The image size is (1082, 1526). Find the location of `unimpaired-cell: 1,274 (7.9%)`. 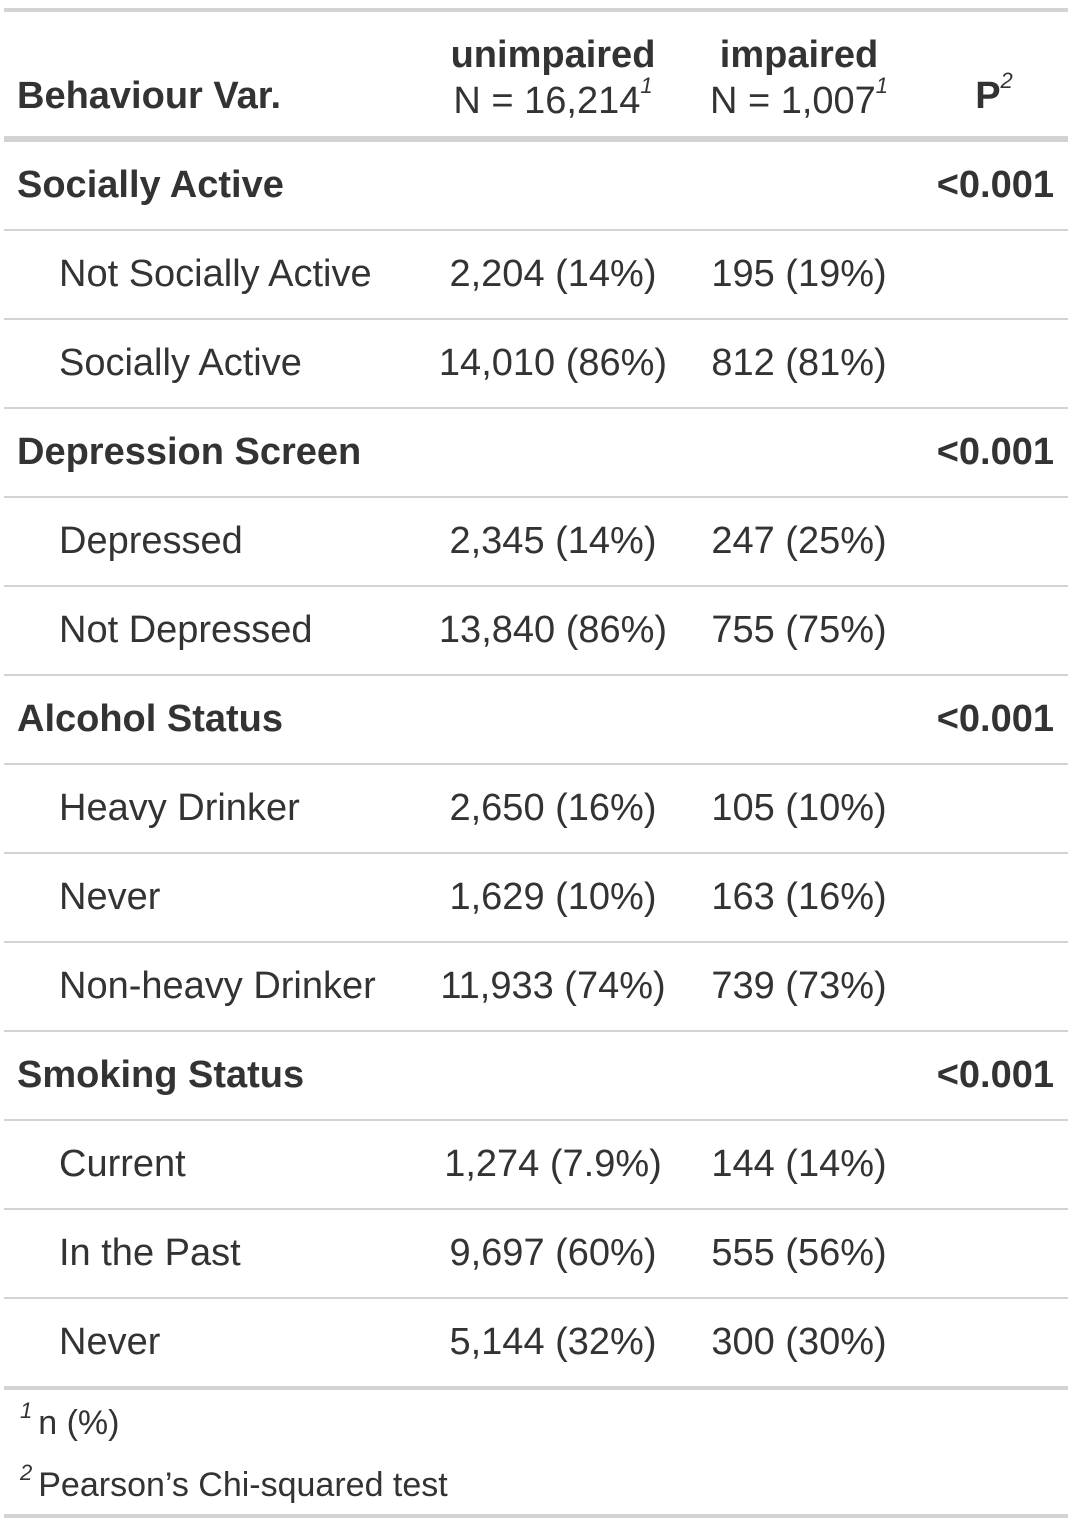

unimpaired-cell: 1,274 (7.9%) is located at coordinates (553, 1164).